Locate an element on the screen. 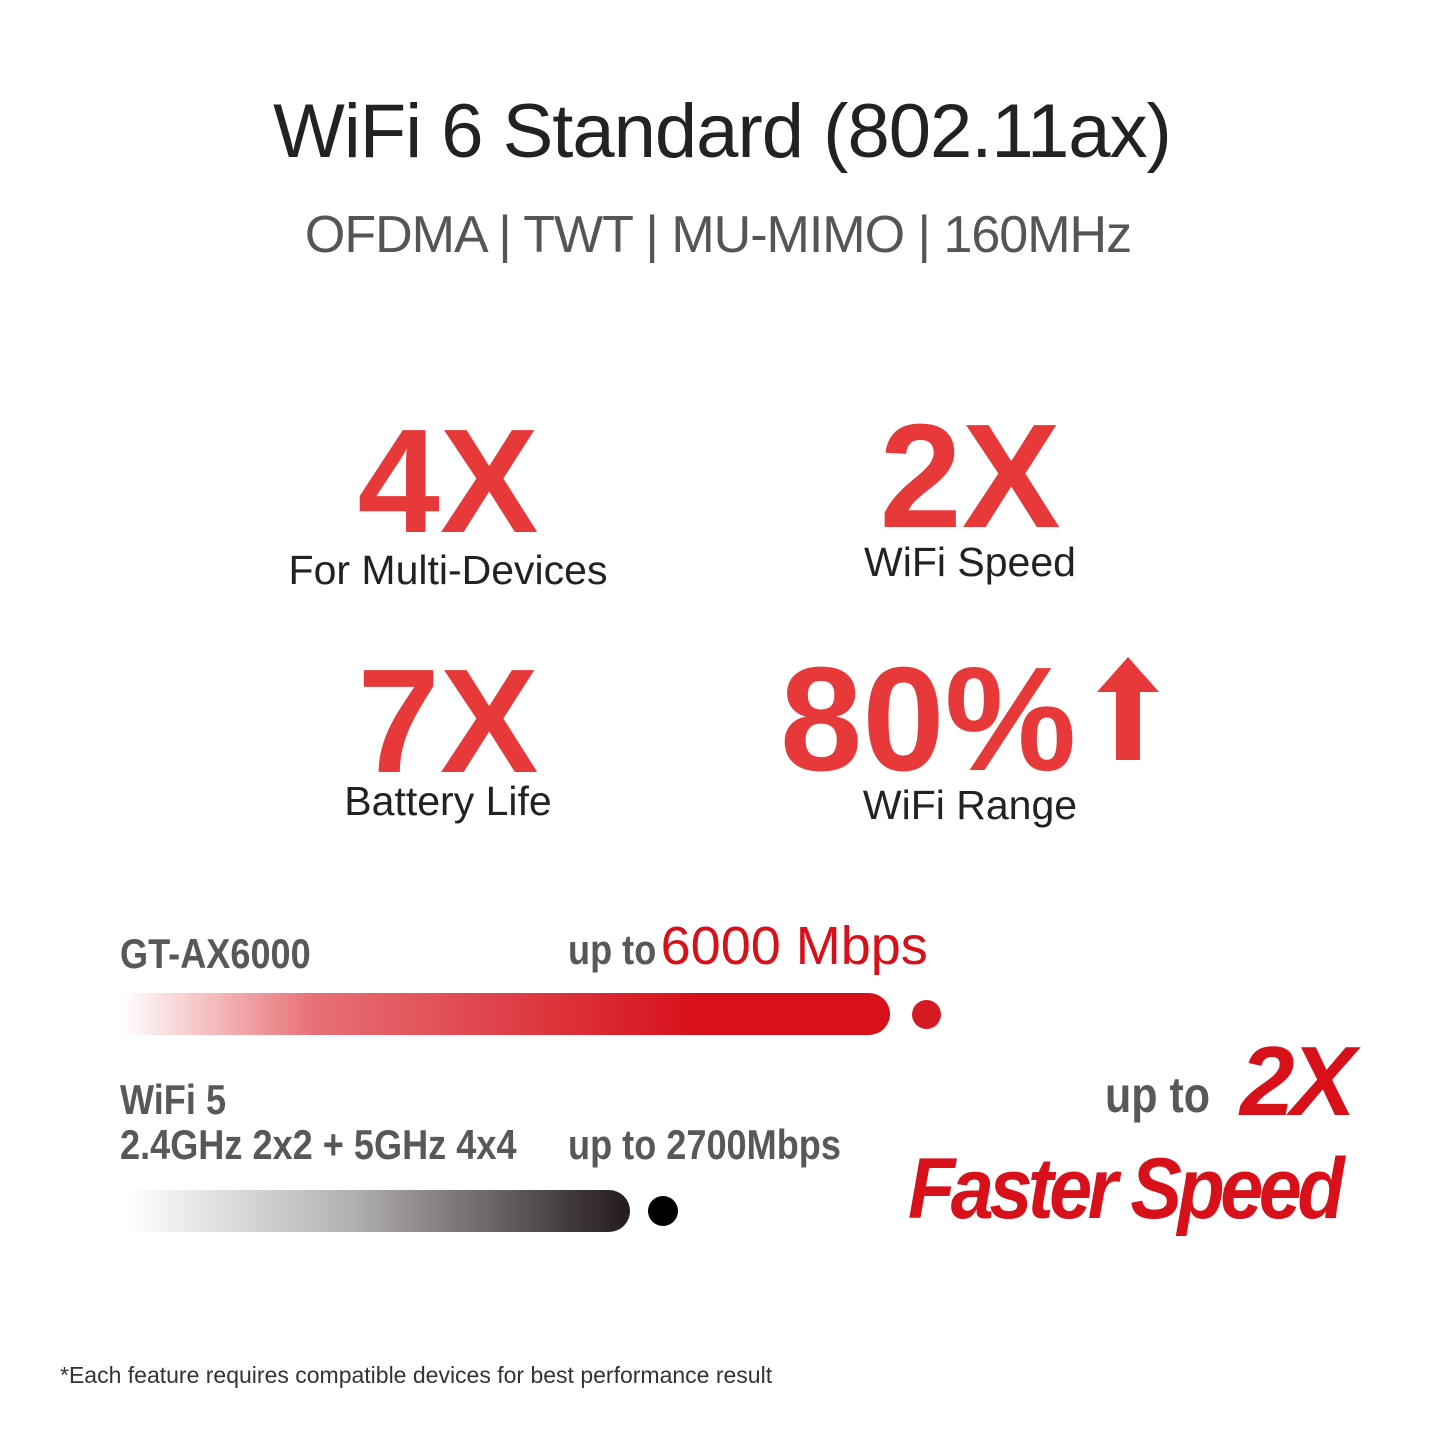 This screenshot has width=1445, height=1445. product-speed-bar is located at coordinates (506, 1014).